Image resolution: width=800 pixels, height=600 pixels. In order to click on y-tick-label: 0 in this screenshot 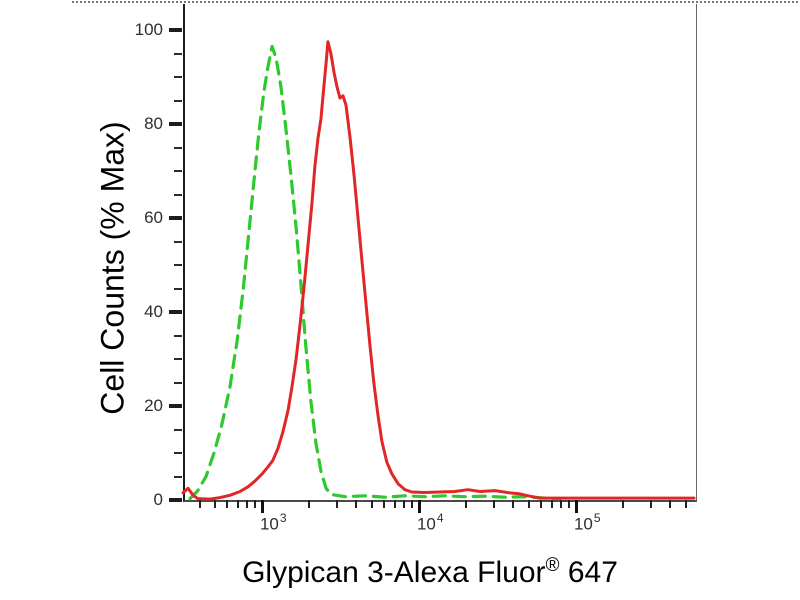, I will do `click(158, 499)`.